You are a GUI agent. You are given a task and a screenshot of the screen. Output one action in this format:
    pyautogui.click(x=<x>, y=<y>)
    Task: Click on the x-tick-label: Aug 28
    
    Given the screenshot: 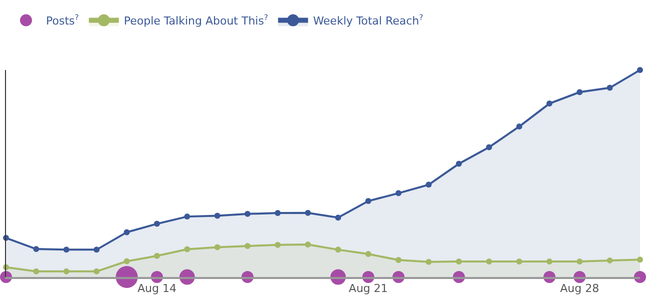 What is the action you would take?
    pyautogui.click(x=580, y=289)
    